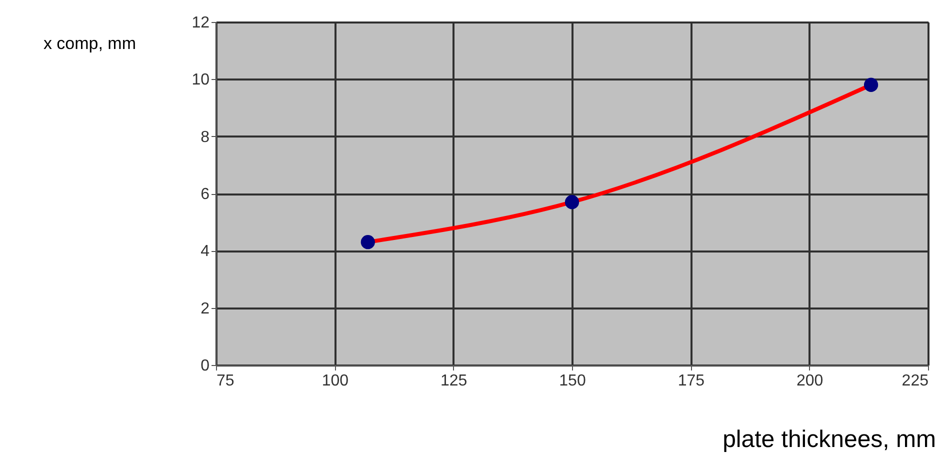 The height and width of the screenshot is (454, 944). Describe the element at coordinates (454, 381) in the screenshot. I see `x-tick-label: 125` at that location.